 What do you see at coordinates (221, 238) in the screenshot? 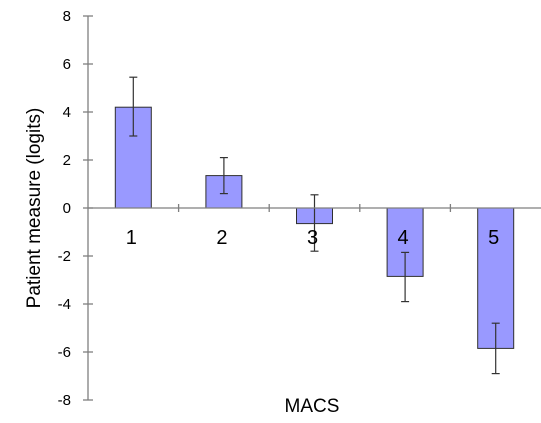
I see `category-label-2: 2` at bounding box center [221, 238].